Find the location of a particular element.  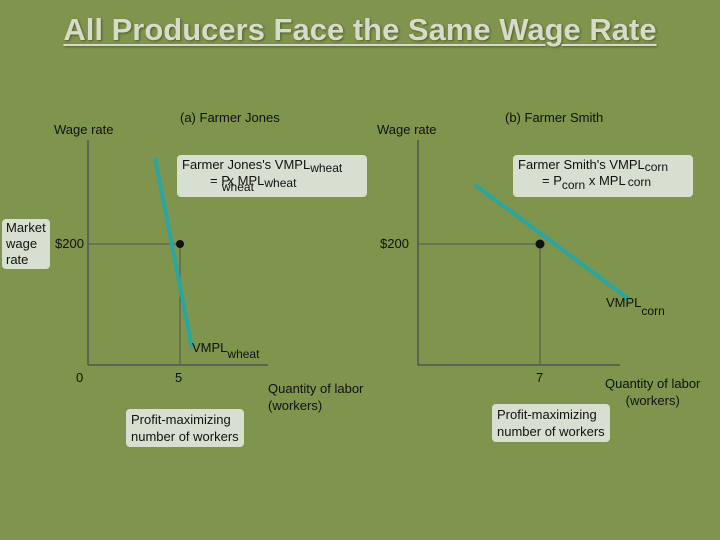

panel-a-curve-label: VMPLwheat is located at coordinates (225, 350).